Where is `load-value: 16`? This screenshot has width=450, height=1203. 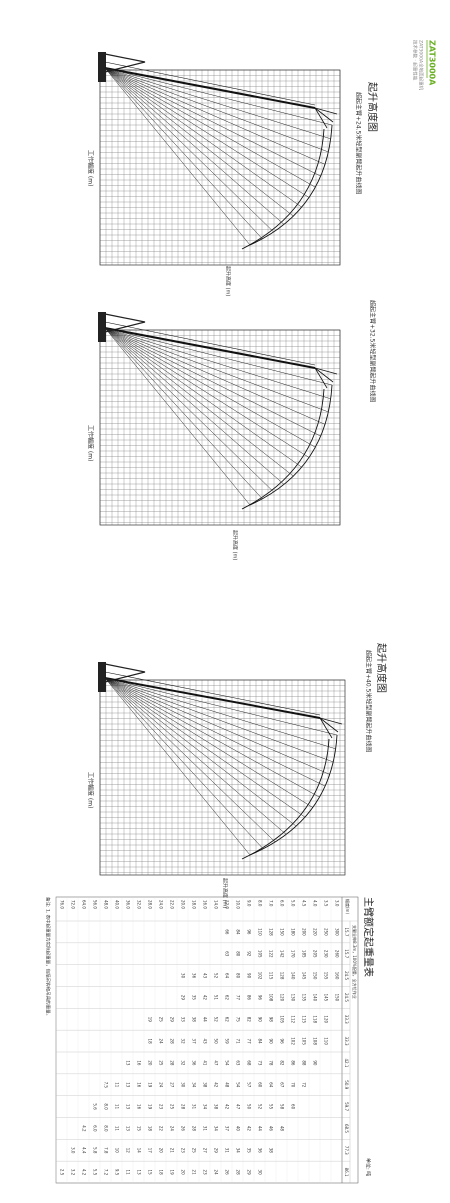
load-value: 16 is located at coordinates (139, 1063).